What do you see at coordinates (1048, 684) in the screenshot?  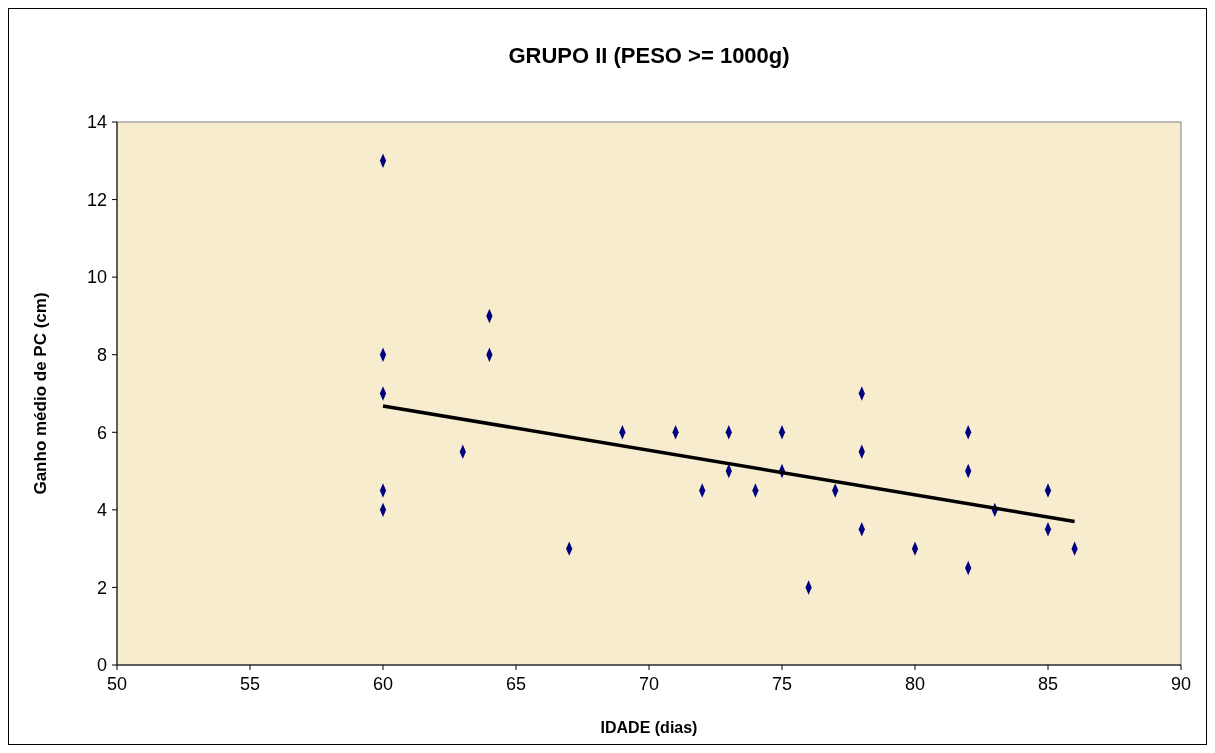 I see `x-tick-label: 85` at bounding box center [1048, 684].